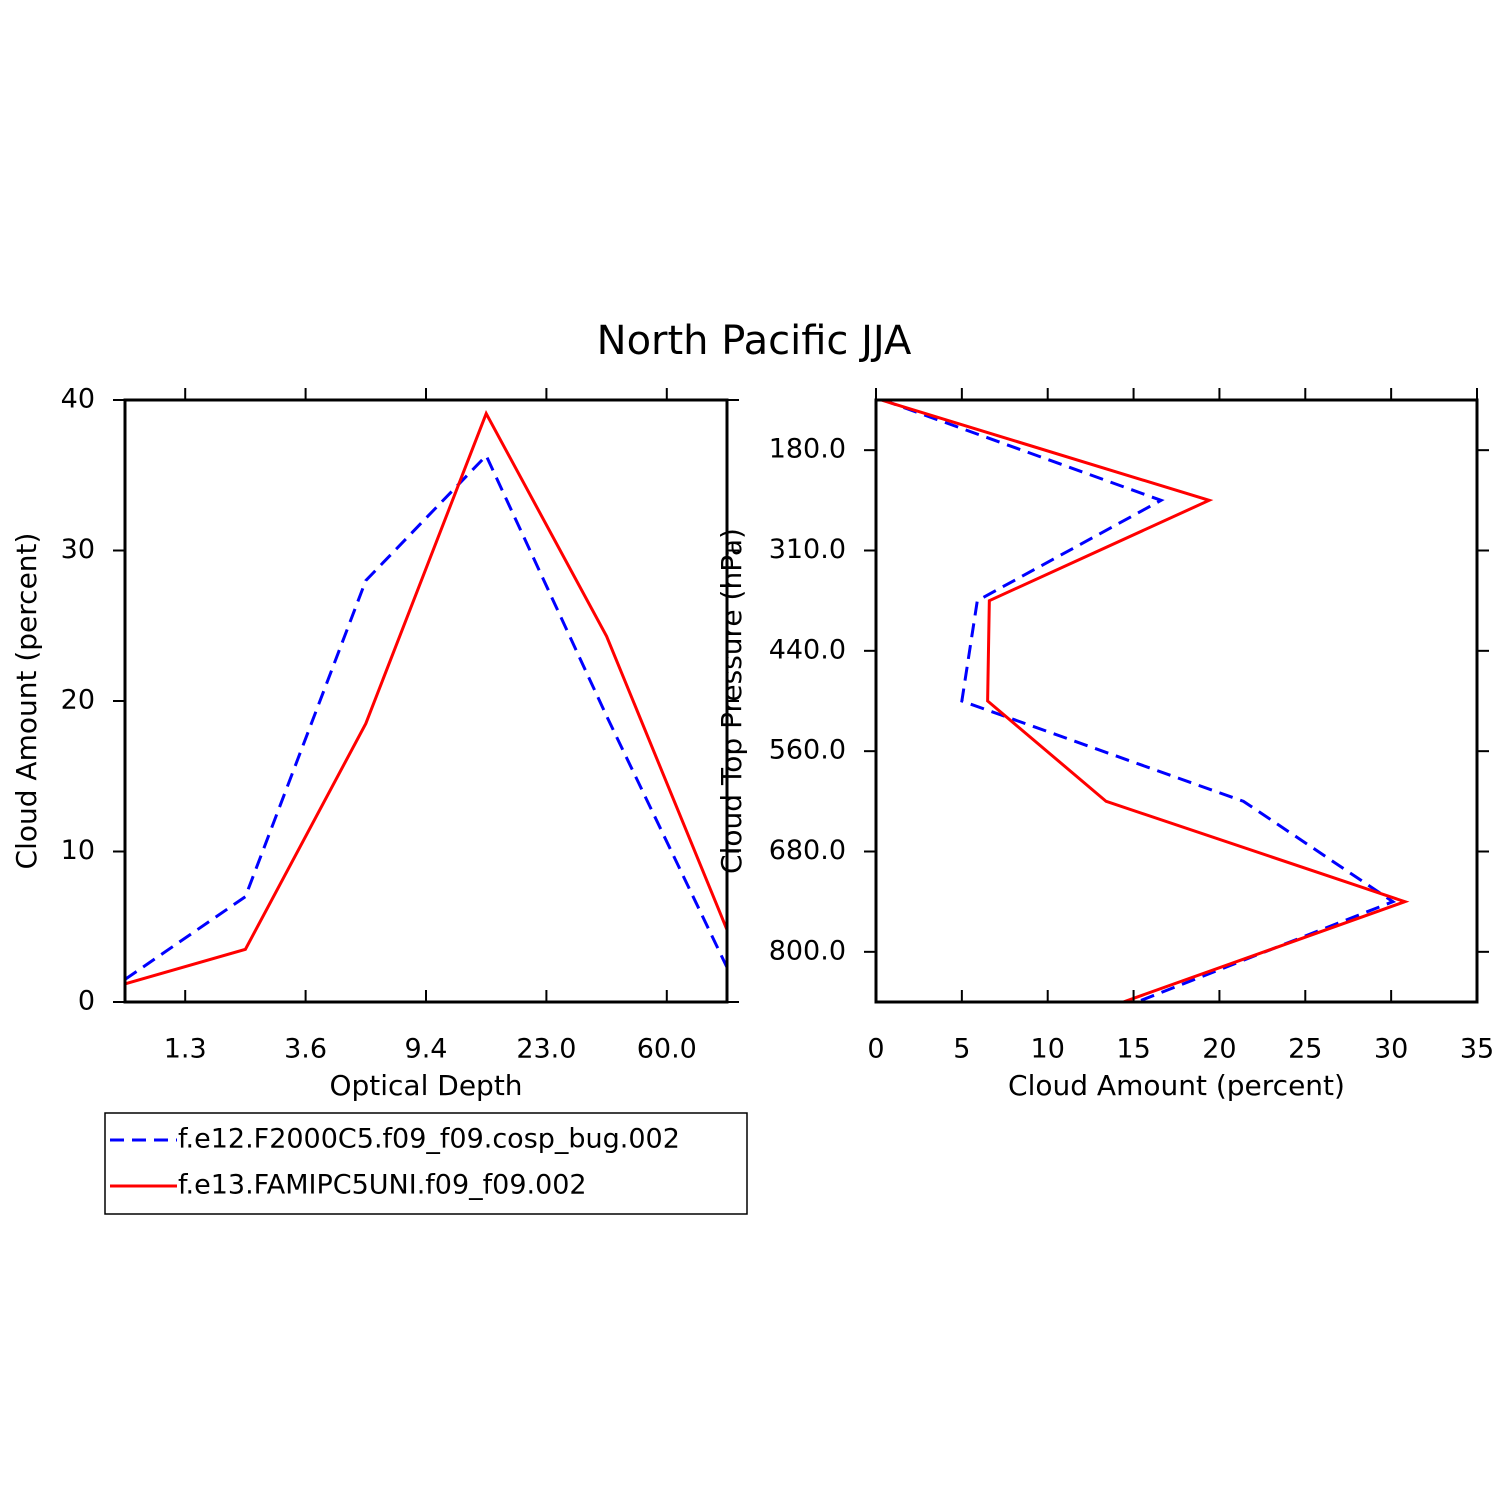 The width and height of the screenshot is (1510, 1510). What do you see at coordinates (1477, 1049) in the screenshot?
I see `x-tick-label: 35` at bounding box center [1477, 1049].